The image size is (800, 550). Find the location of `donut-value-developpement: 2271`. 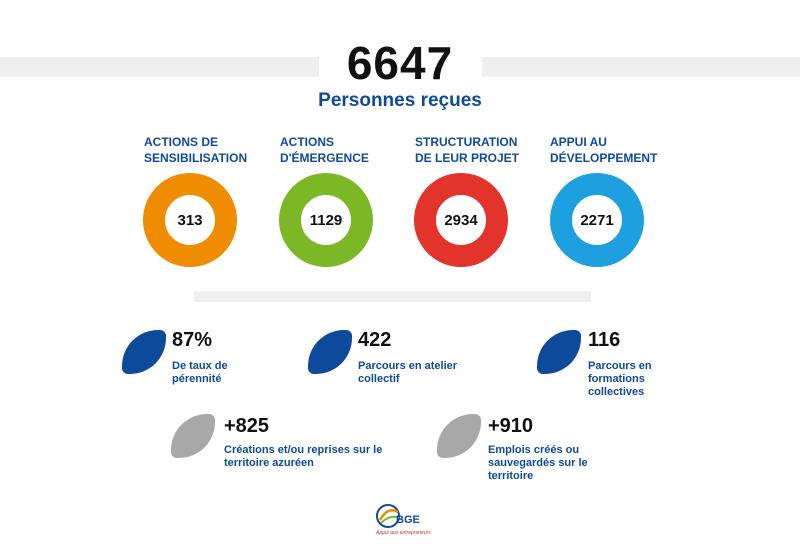

donut-value-developpement: 2271 is located at coordinates (597, 220).